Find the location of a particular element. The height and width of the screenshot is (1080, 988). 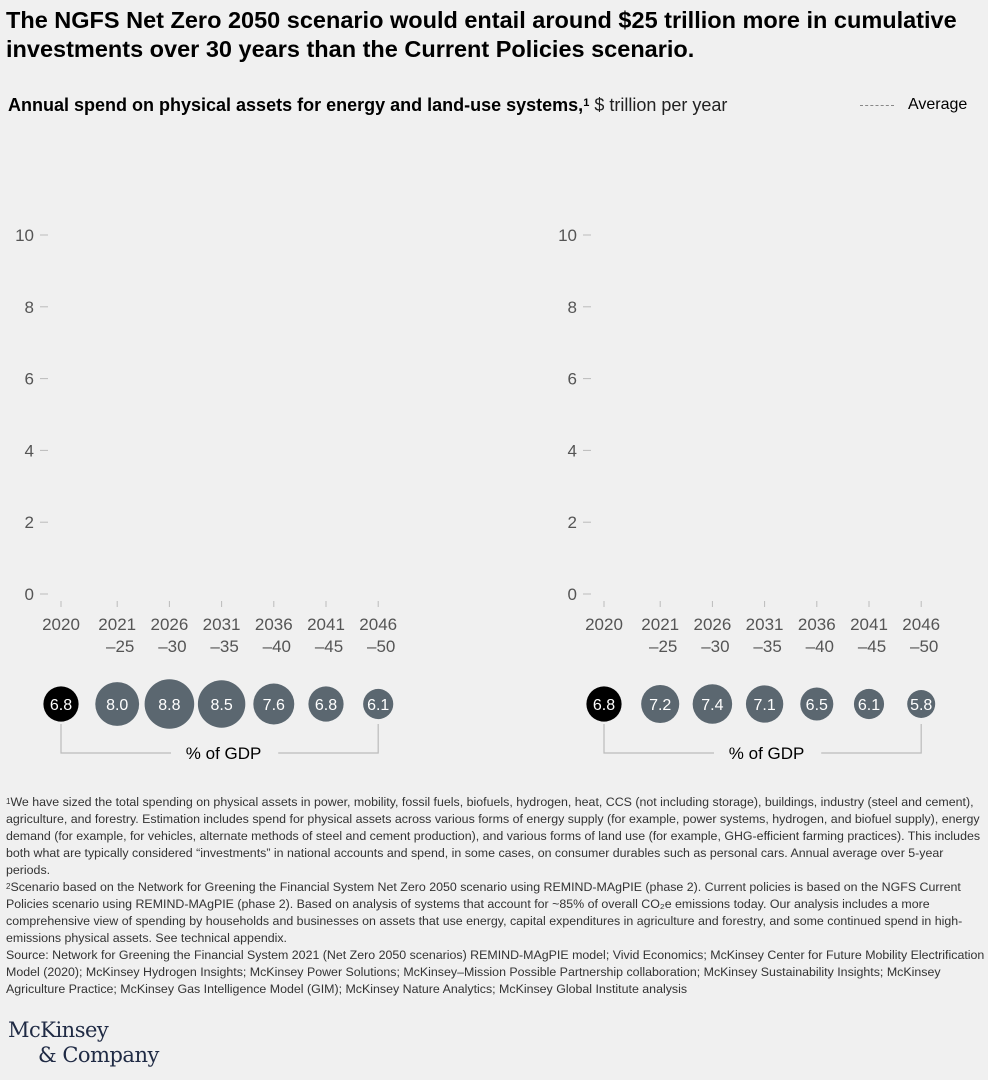

logo-line-2: & Company is located at coordinates (98, 1055).